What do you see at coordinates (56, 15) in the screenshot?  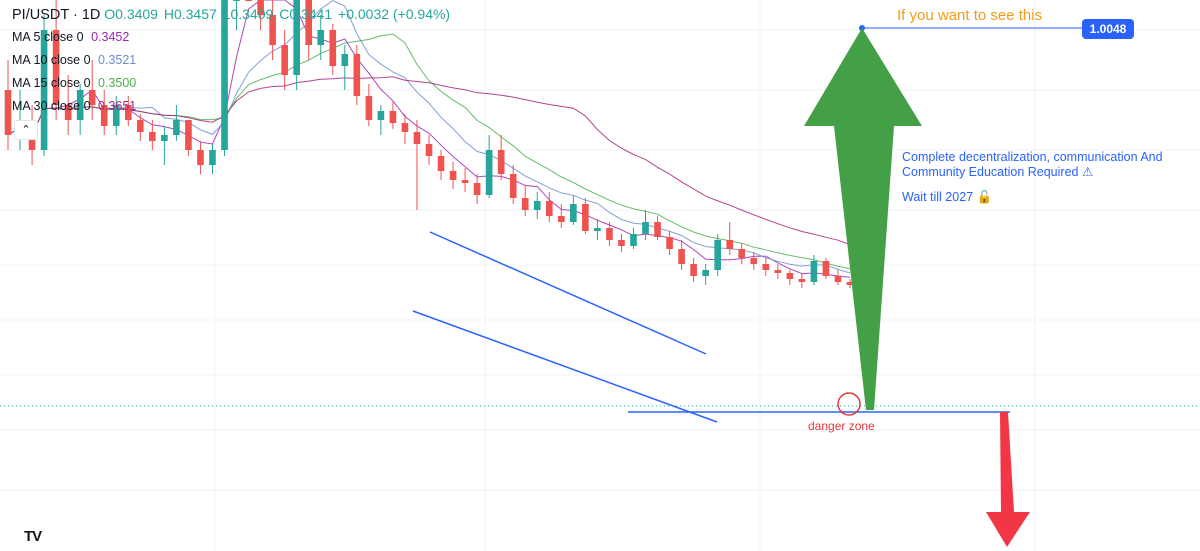 I see `symbol-label: PI/USDT · 1D` at bounding box center [56, 15].